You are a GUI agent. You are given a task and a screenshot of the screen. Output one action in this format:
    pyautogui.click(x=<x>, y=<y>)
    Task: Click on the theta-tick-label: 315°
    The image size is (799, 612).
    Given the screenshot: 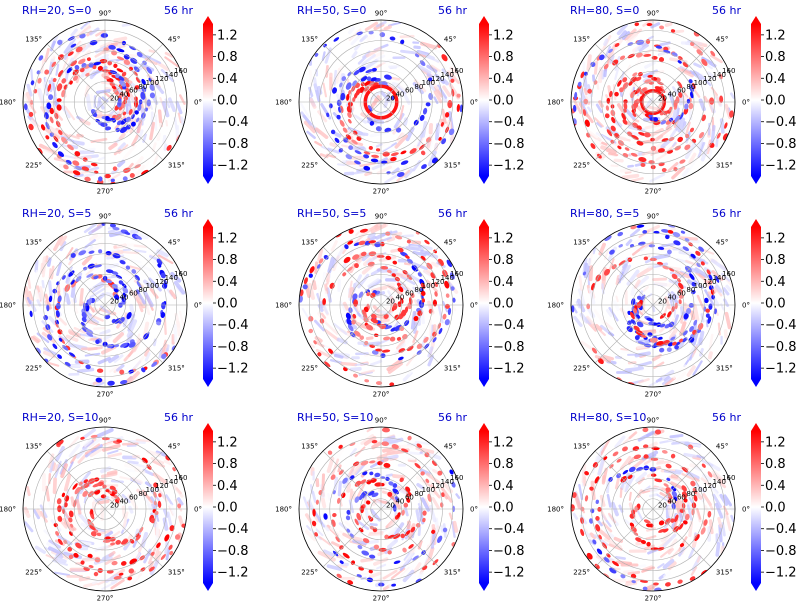 What is the action you would take?
    pyautogui.click(x=724, y=572)
    